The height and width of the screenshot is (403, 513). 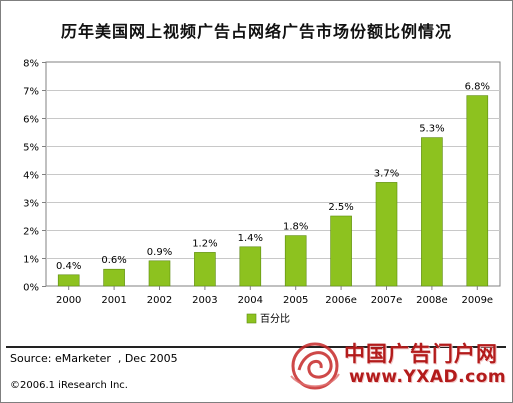 I want to click on x-tick-label: 2007e, so click(x=387, y=300).